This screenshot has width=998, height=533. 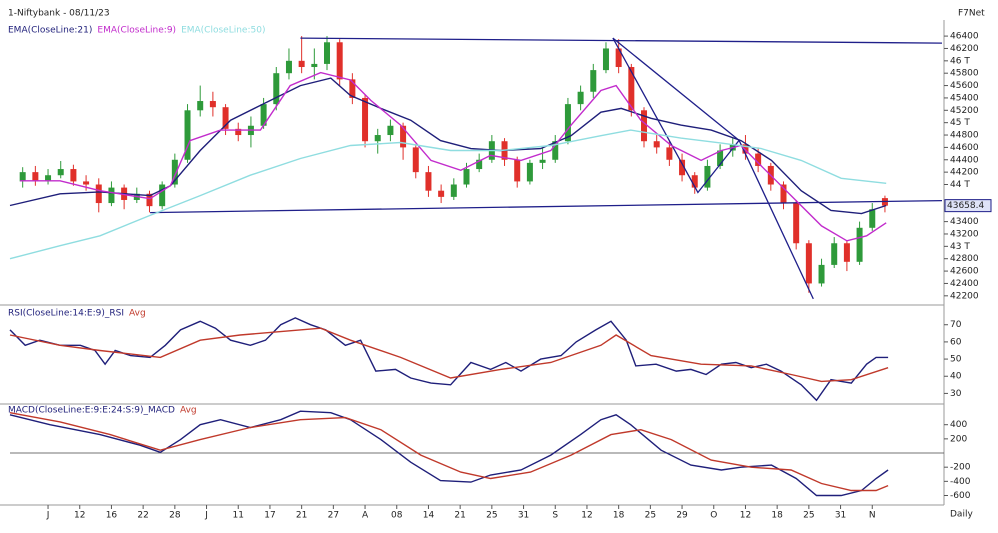 What do you see at coordinates (333, 516) in the screenshot?
I see `x-tick-label: 27` at bounding box center [333, 516].